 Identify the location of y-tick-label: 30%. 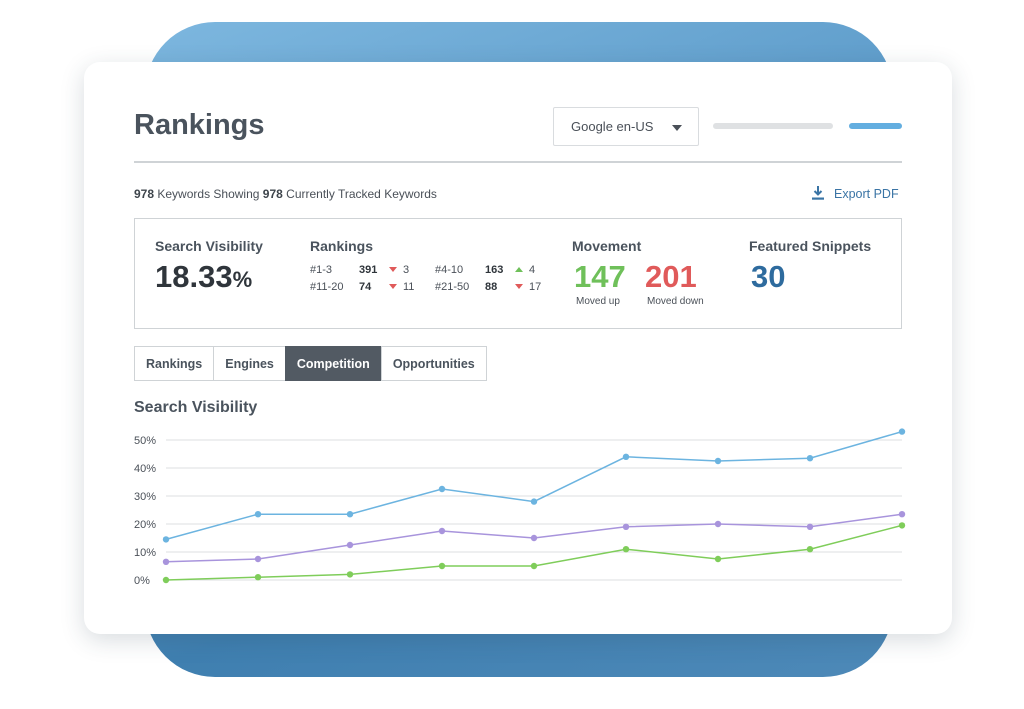
(145, 497).